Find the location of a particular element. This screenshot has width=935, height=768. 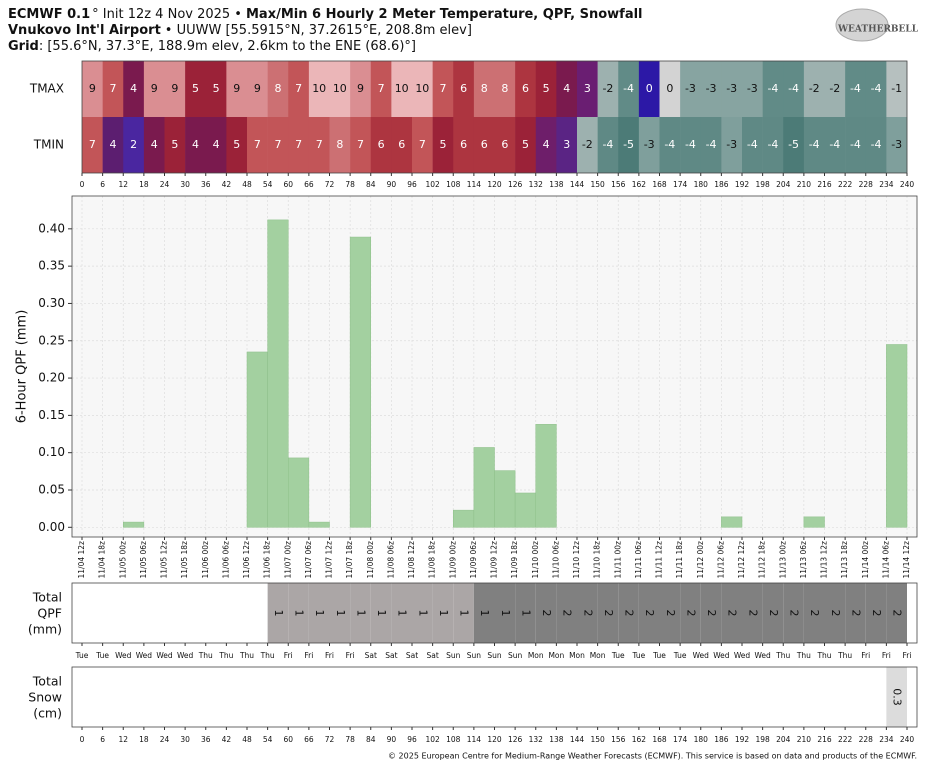

x-tick-label: 11/09 06z is located at coordinates (473, 560).